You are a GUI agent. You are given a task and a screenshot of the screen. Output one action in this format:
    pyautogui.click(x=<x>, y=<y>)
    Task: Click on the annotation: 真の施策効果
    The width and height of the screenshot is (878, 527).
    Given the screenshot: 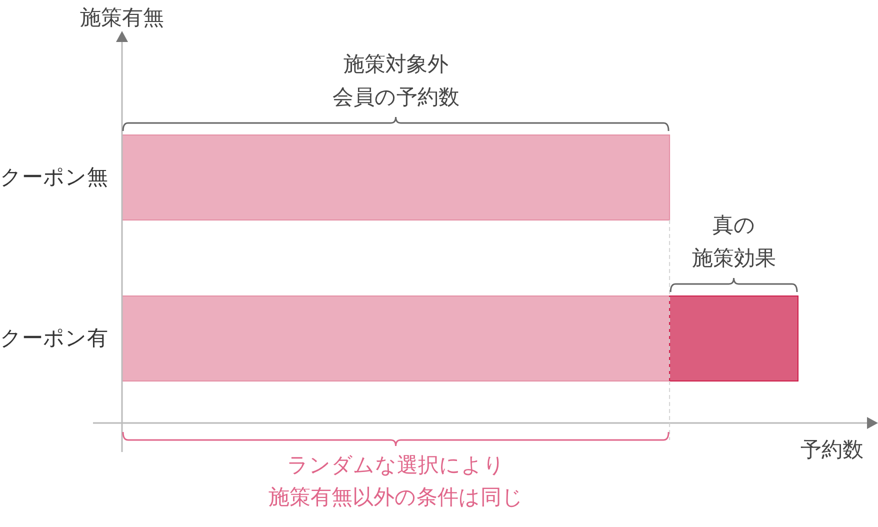 What is the action you would take?
    pyautogui.click(x=734, y=241)
    